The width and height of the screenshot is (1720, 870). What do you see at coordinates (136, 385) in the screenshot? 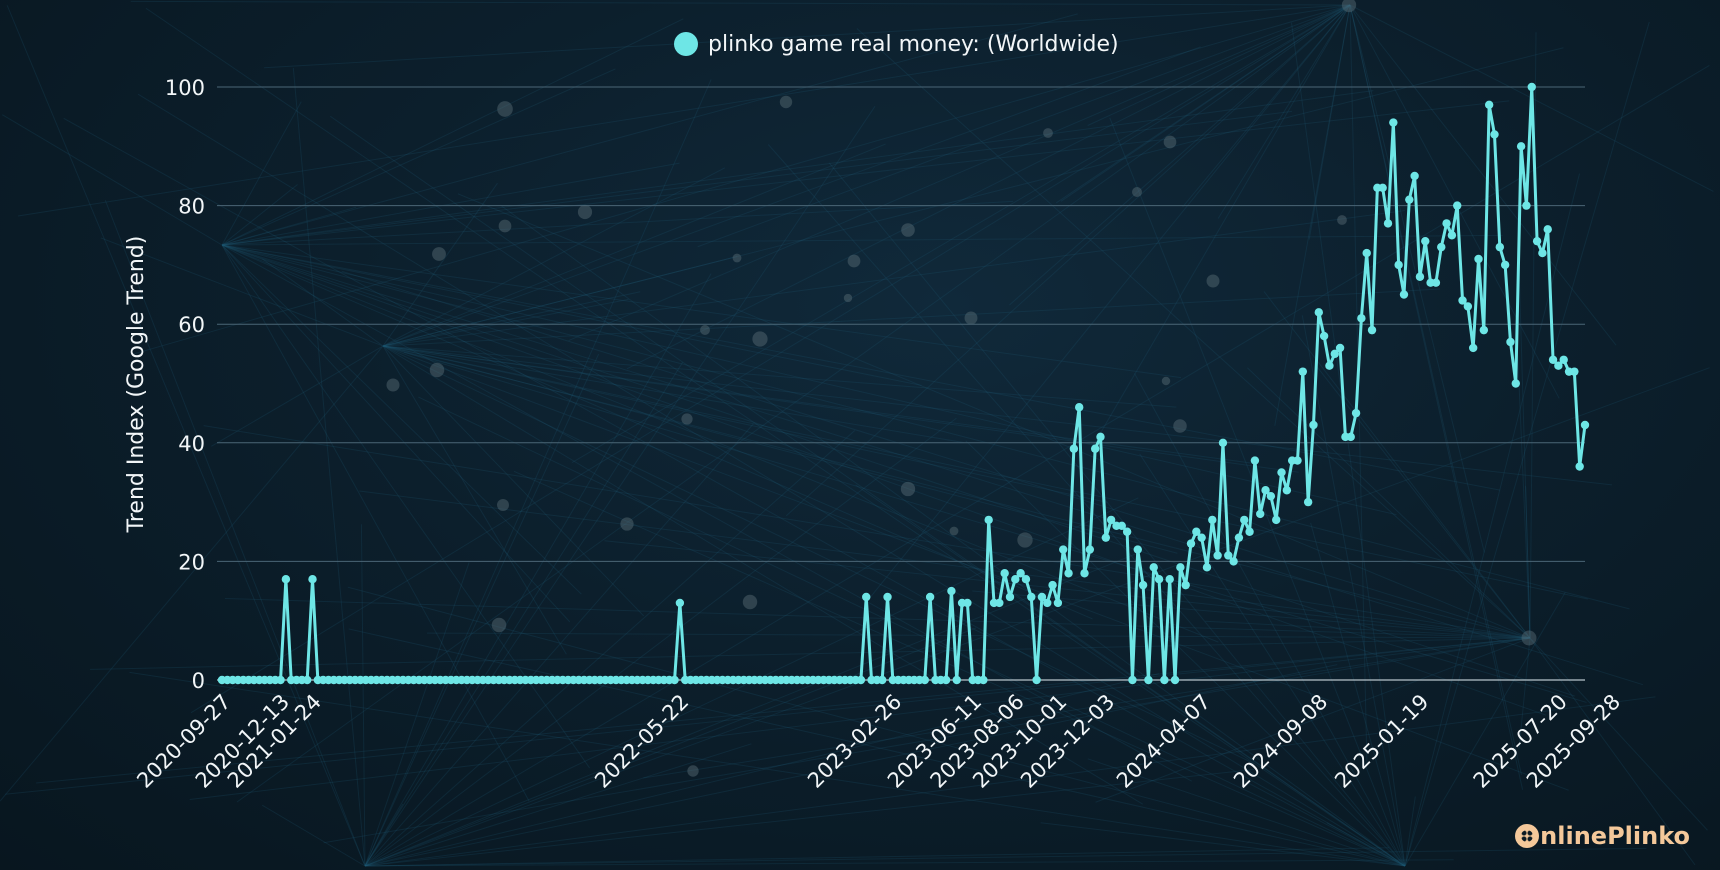
I see `y-axis-label: Trend Index (Google Trend)` at bounding box center [136, 385].